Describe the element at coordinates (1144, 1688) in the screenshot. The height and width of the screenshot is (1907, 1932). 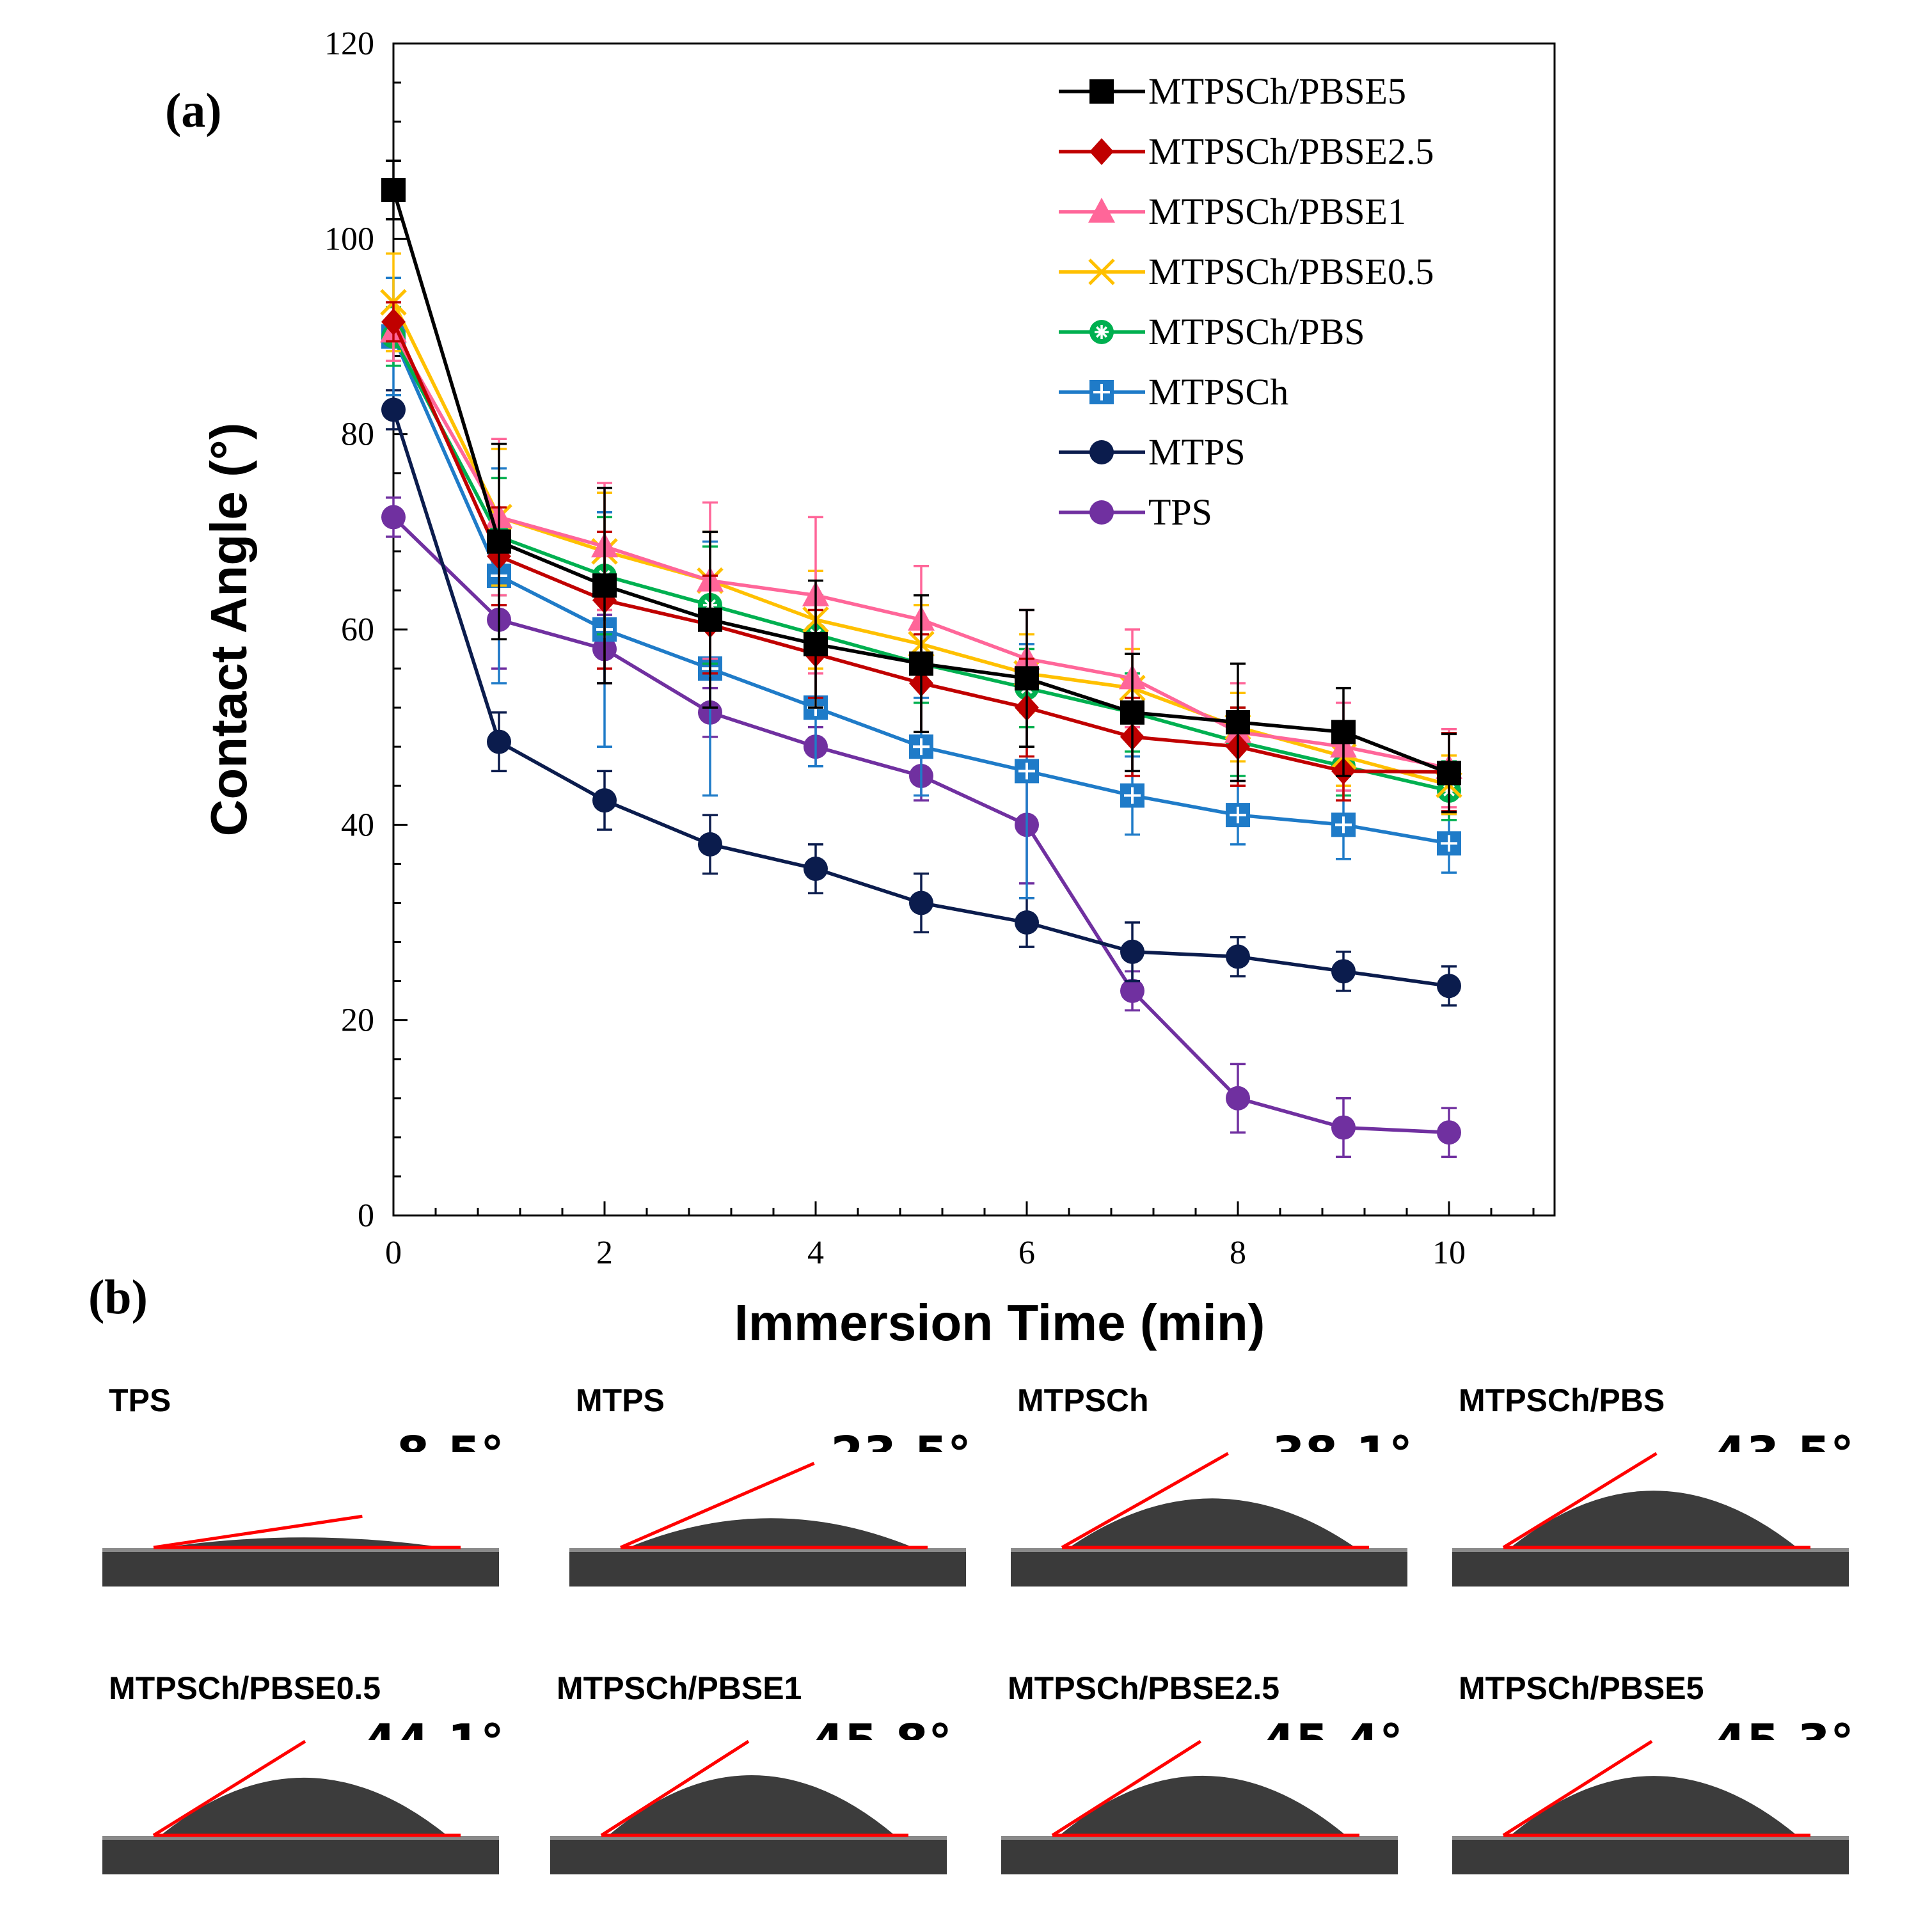
I see `droplet-name: MTPSCh/PBSE2.5` at that location.